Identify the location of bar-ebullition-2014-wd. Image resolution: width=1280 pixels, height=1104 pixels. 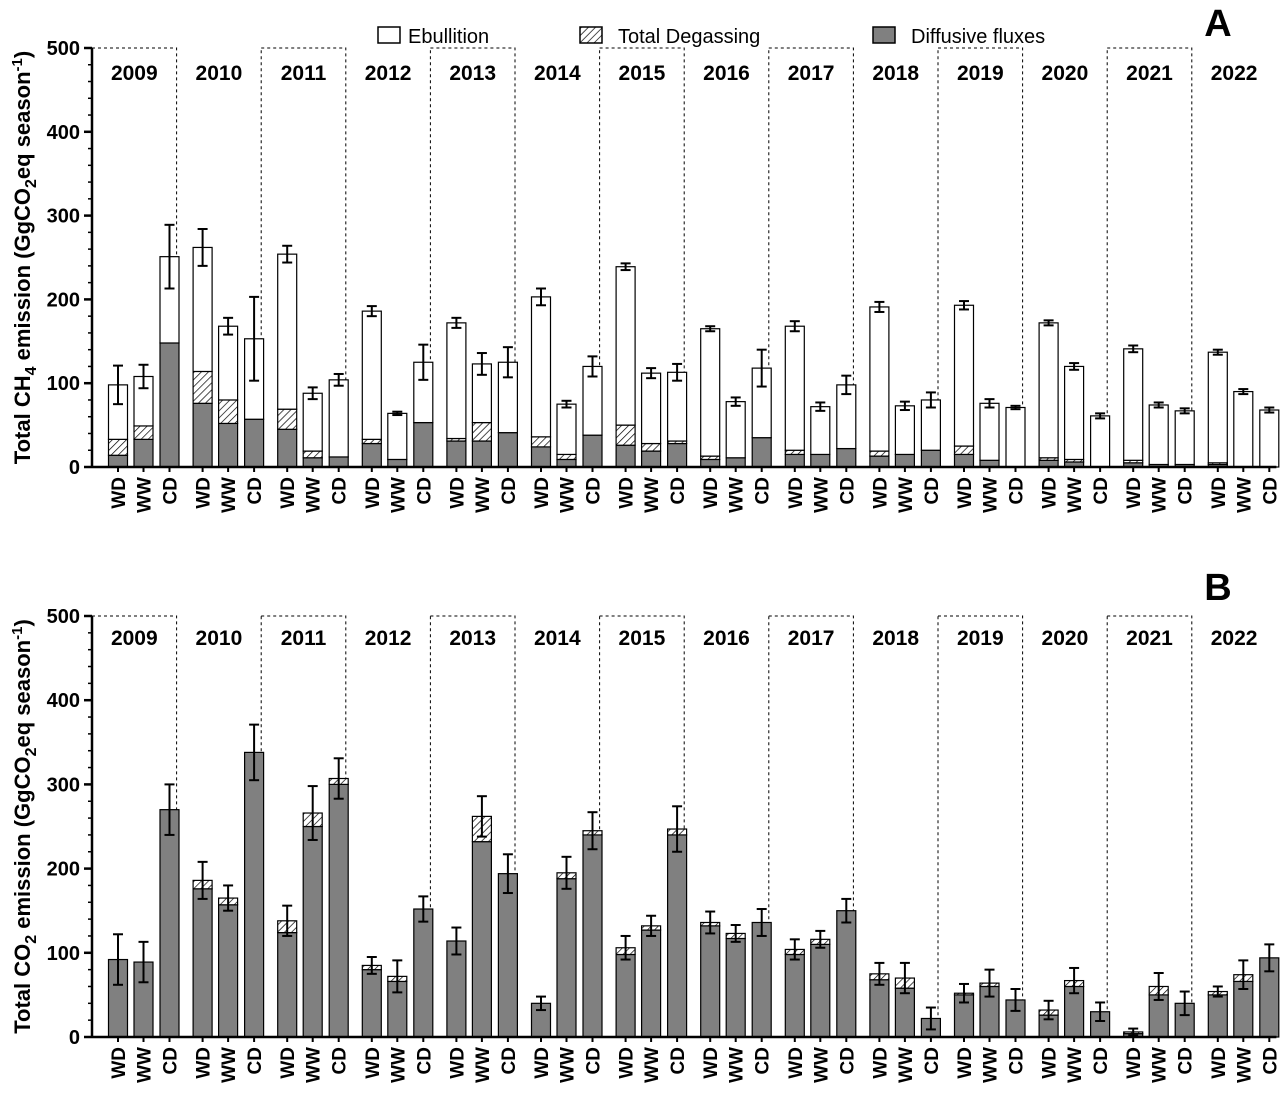
(541, 367).